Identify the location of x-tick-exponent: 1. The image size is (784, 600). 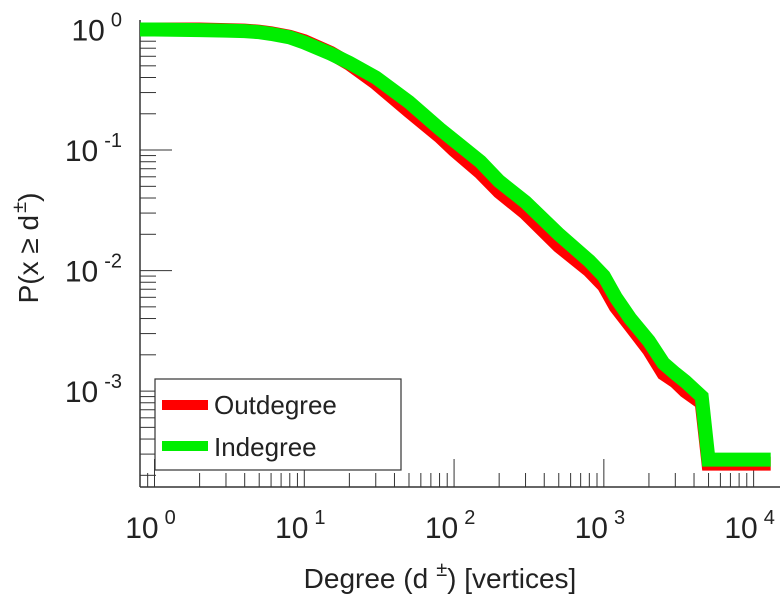
(319, 518).